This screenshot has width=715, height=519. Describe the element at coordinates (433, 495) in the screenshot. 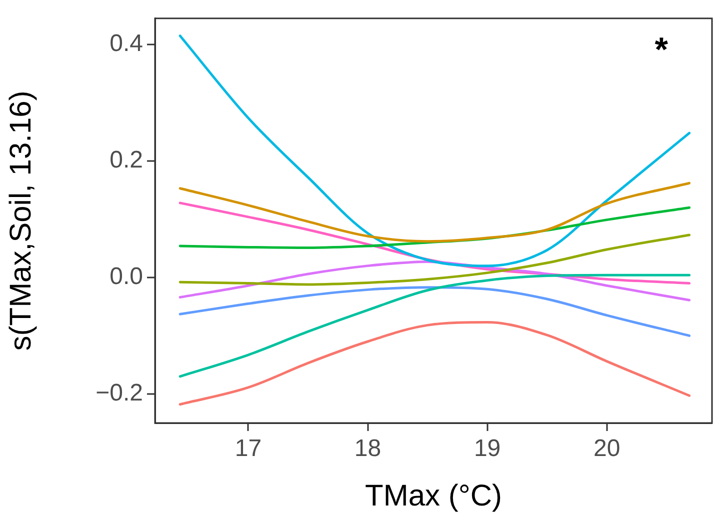

I see `x-axis-title: TMax (°C)` at that location.